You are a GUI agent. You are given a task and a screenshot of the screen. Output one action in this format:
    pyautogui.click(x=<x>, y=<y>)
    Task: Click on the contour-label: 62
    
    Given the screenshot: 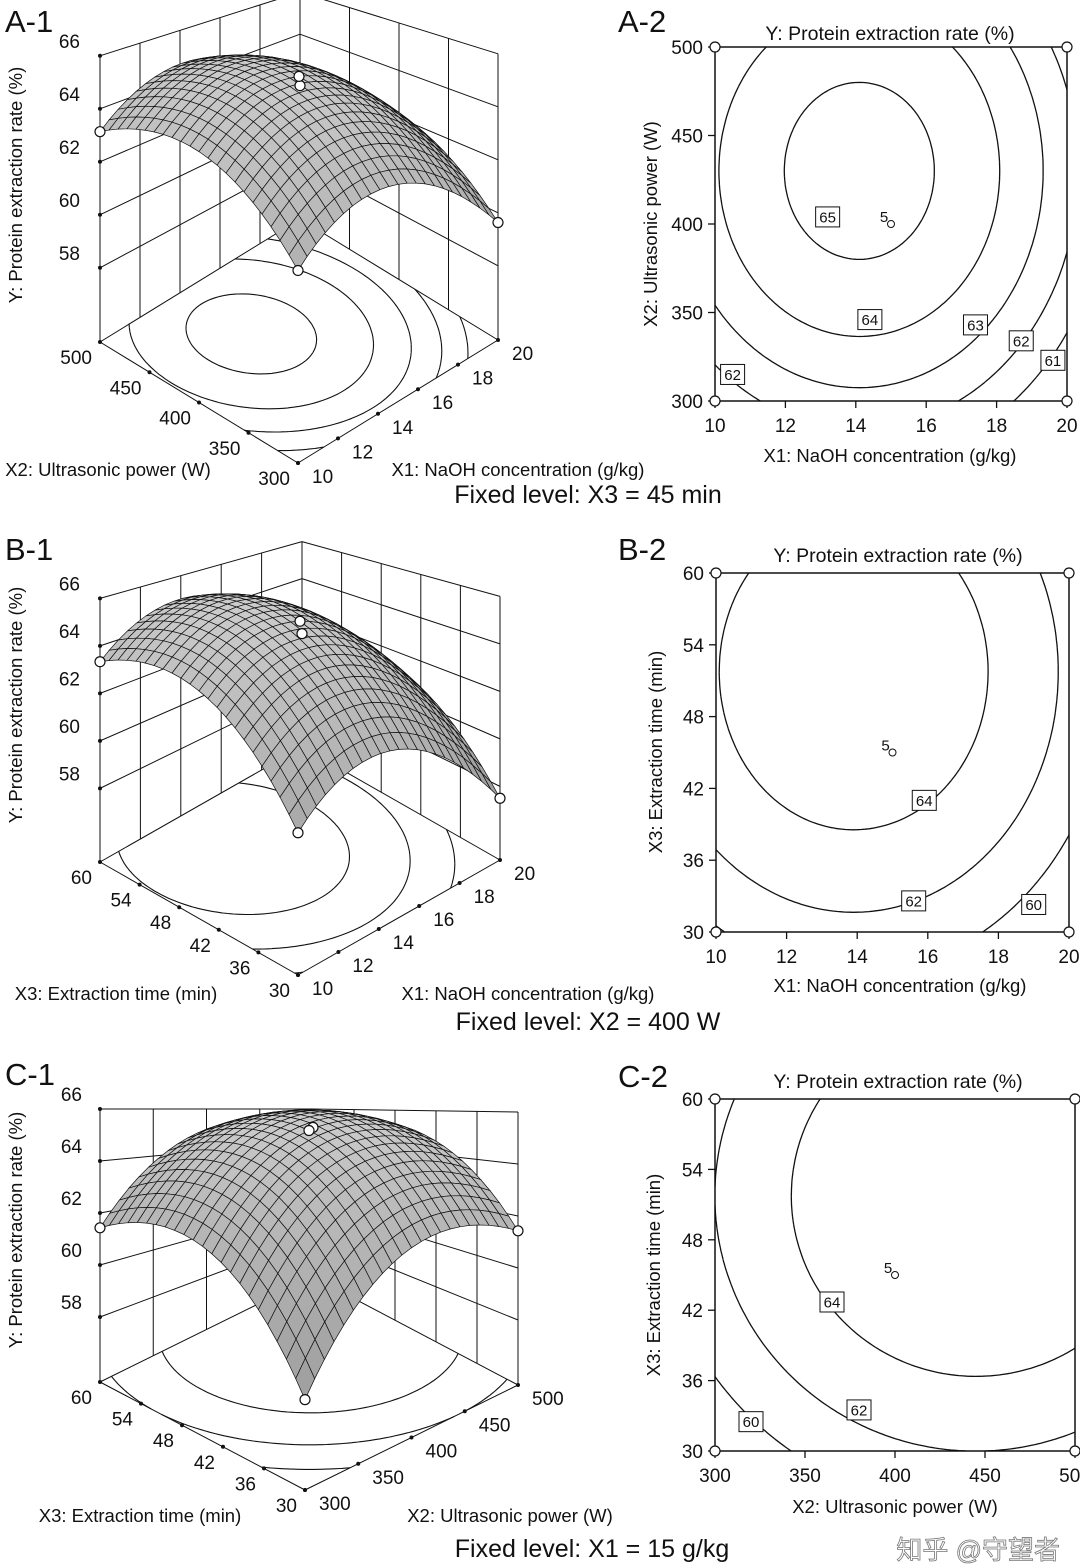 What is the action you would take?
    pyautogui.click(x=859, y=1410)
    